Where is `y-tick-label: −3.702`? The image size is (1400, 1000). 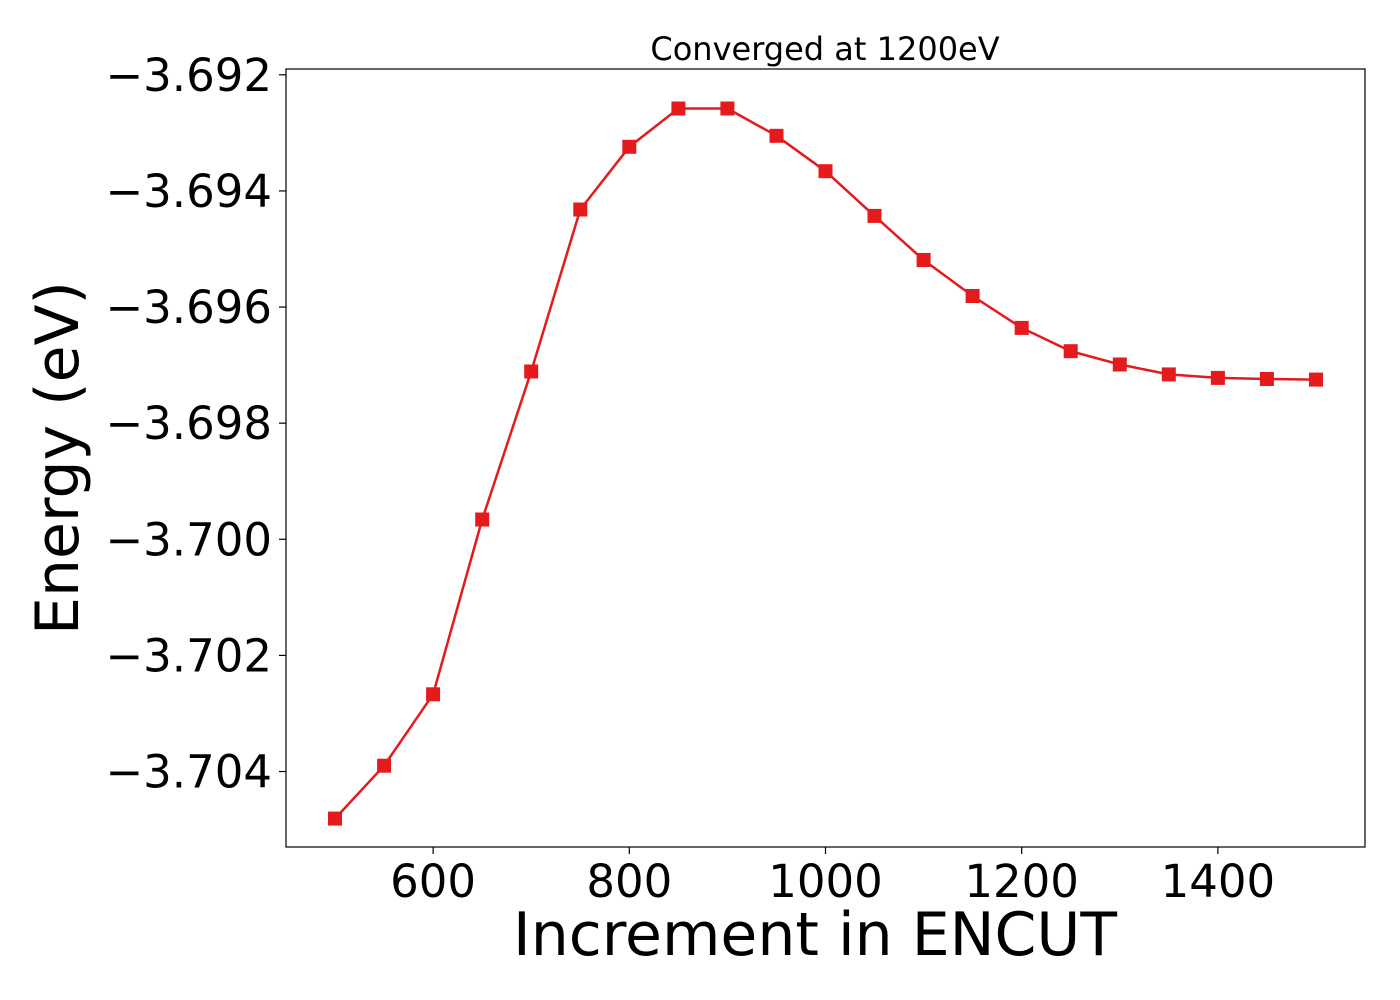
y-tick-label: −3.702 is located at coordinates (188, 655).